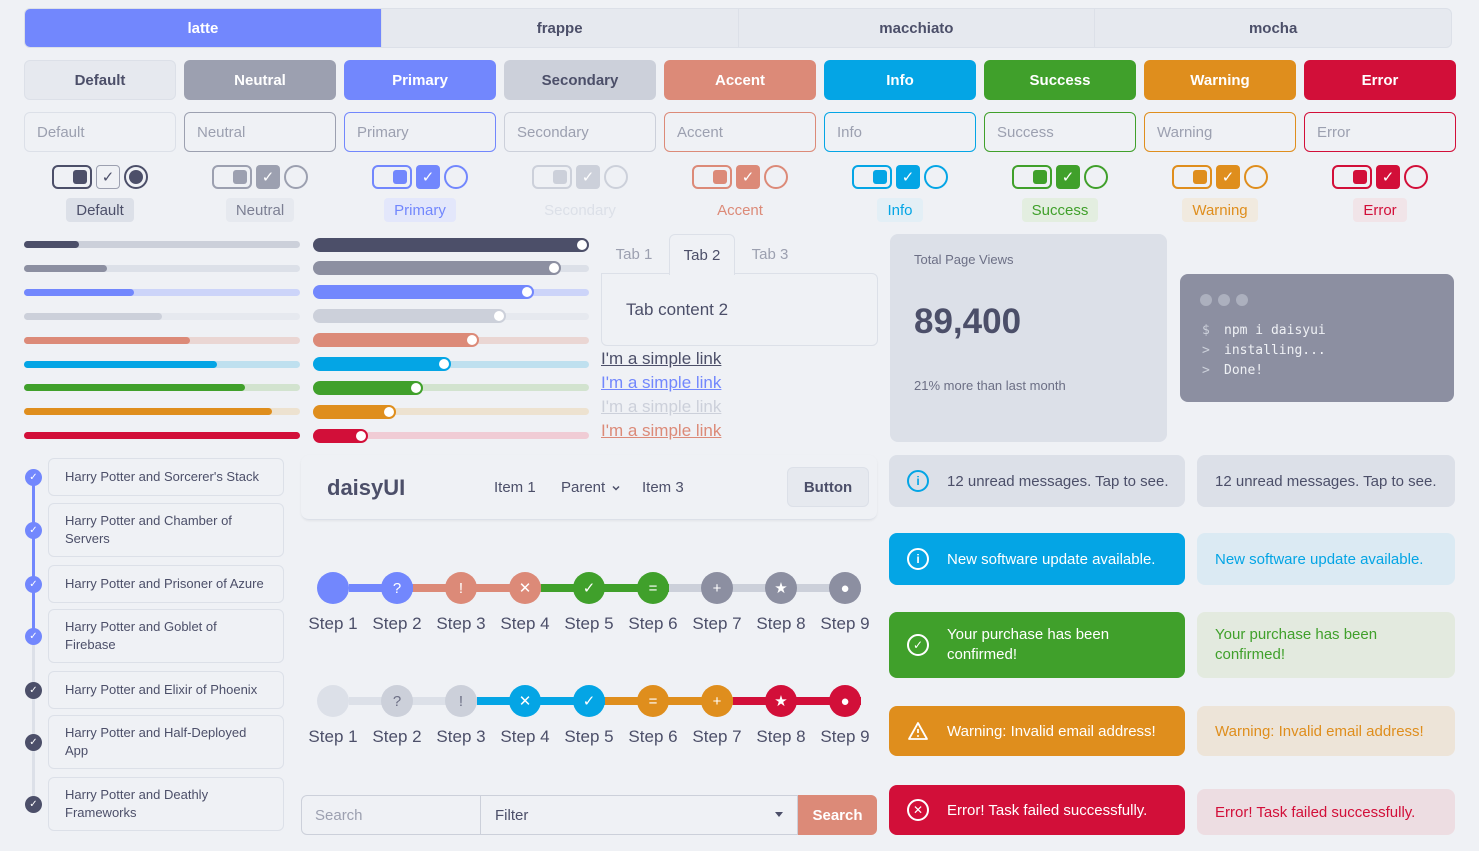 The width and height of the screenshot is (1479, 851). Describe the element at coordinates (1380, 80) in the screenshot. I see `error-button: Error` at that location.